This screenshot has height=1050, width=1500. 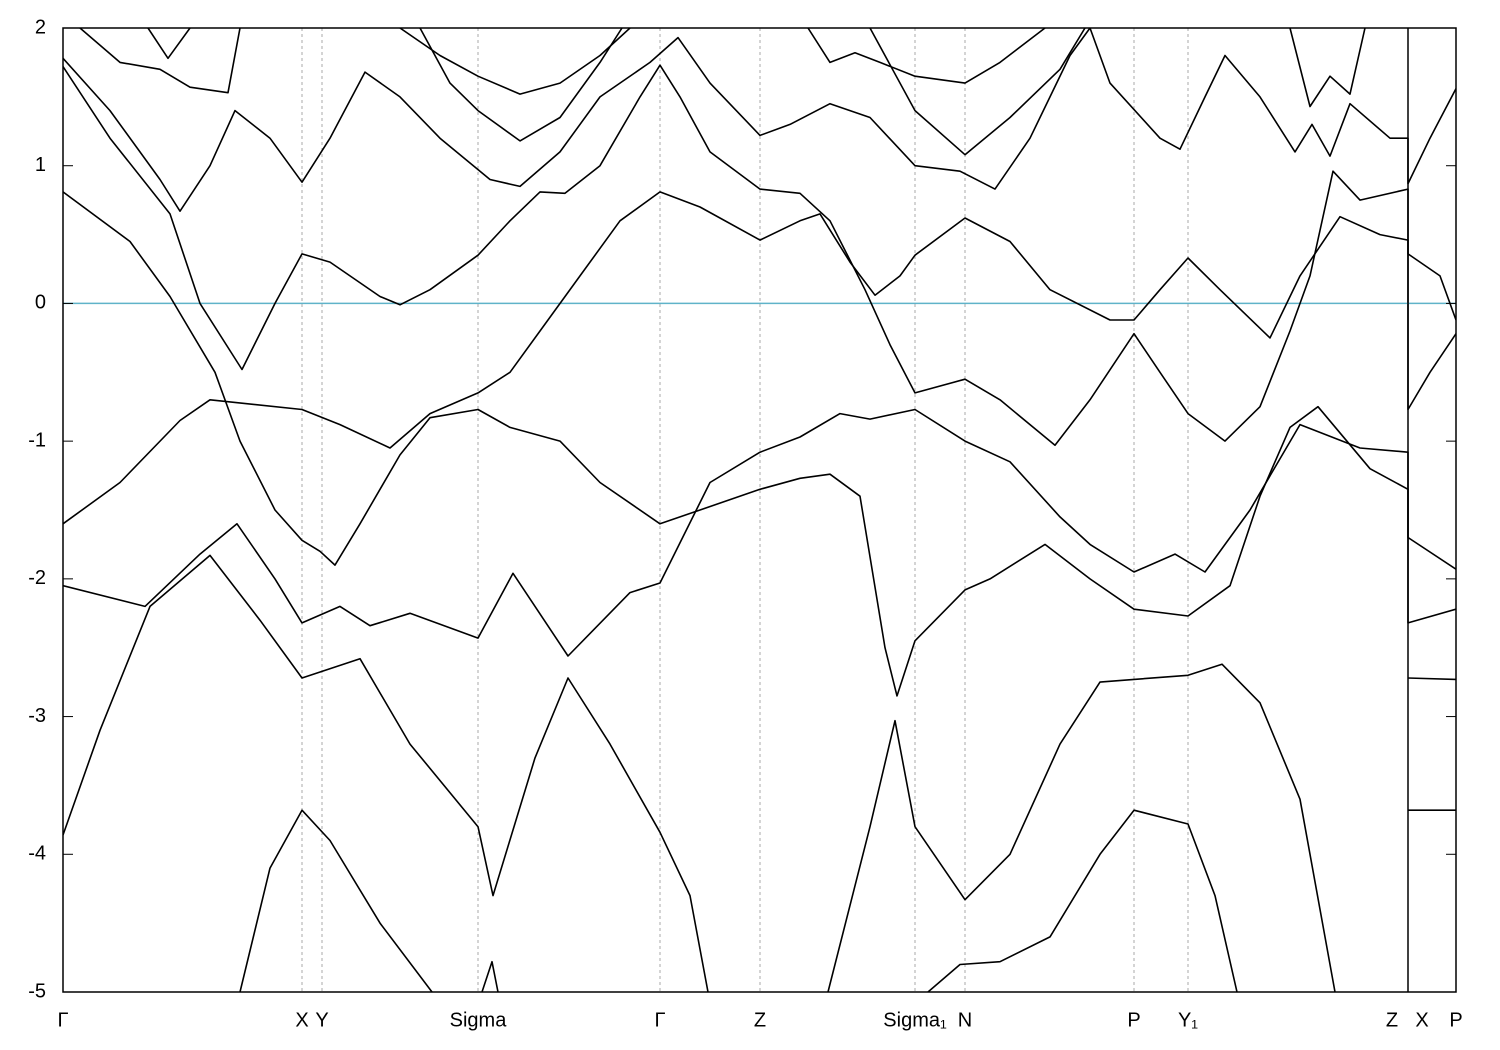 I want to click on x-tick-label: N, so click(x=965, y=1020).